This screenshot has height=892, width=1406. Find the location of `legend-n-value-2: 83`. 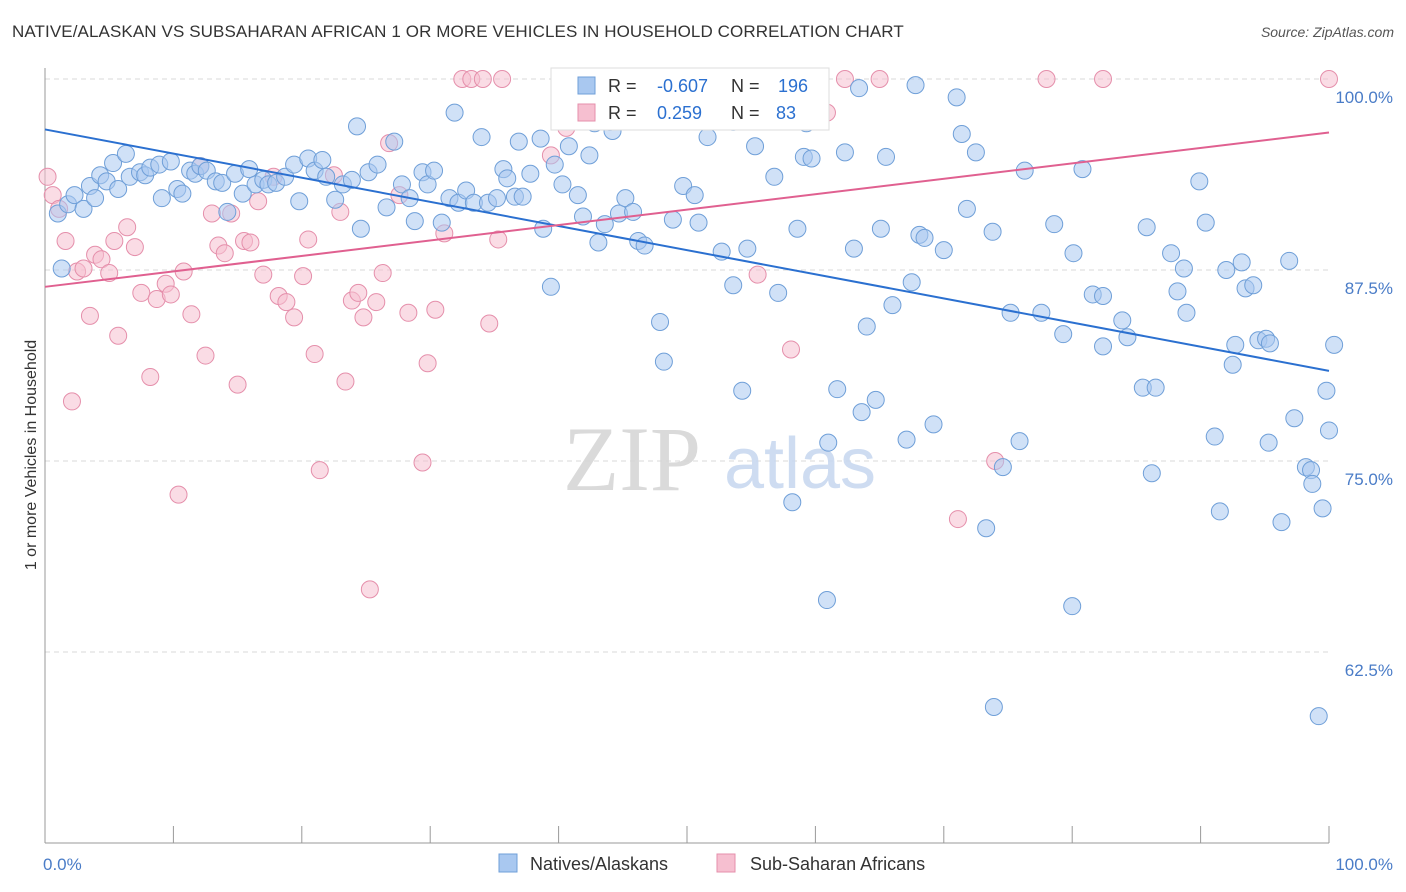

legend-n-value-2: 83 is located at coordinates (786, 113).